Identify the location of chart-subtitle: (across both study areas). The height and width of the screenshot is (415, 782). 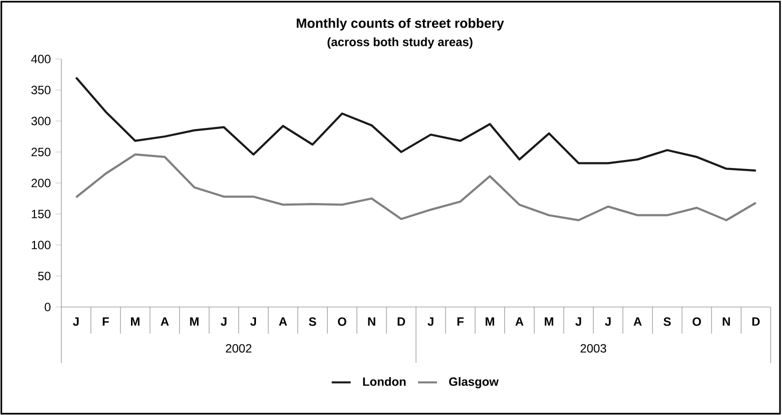
(400, 43).